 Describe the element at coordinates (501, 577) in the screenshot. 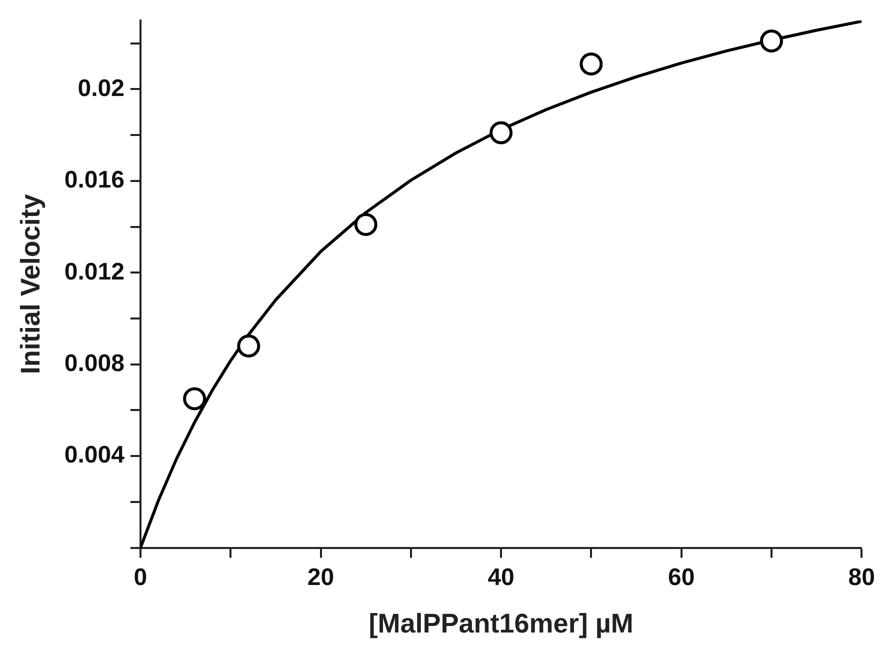

I see `x-tick-label: 40` at that location.